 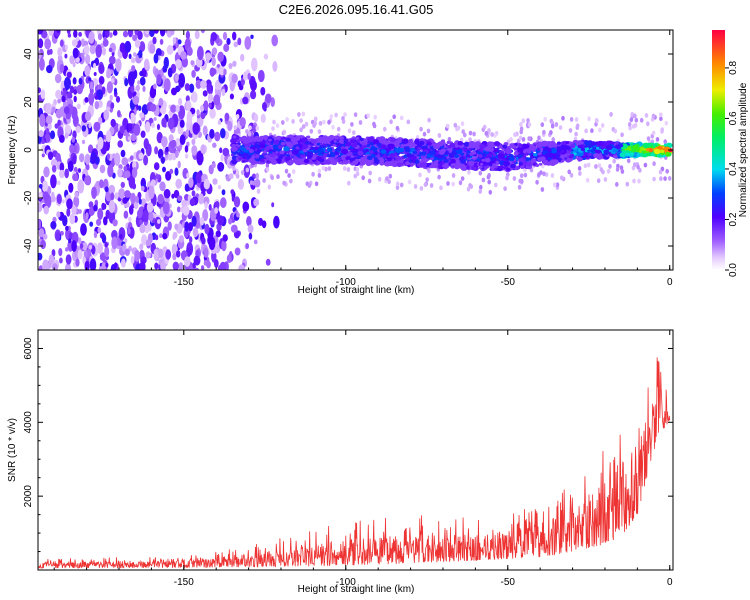 What do you see at coordinates (184, 282) in the screenshot?
I see `x-tick-label: -150` at bounding box center [184, 282].